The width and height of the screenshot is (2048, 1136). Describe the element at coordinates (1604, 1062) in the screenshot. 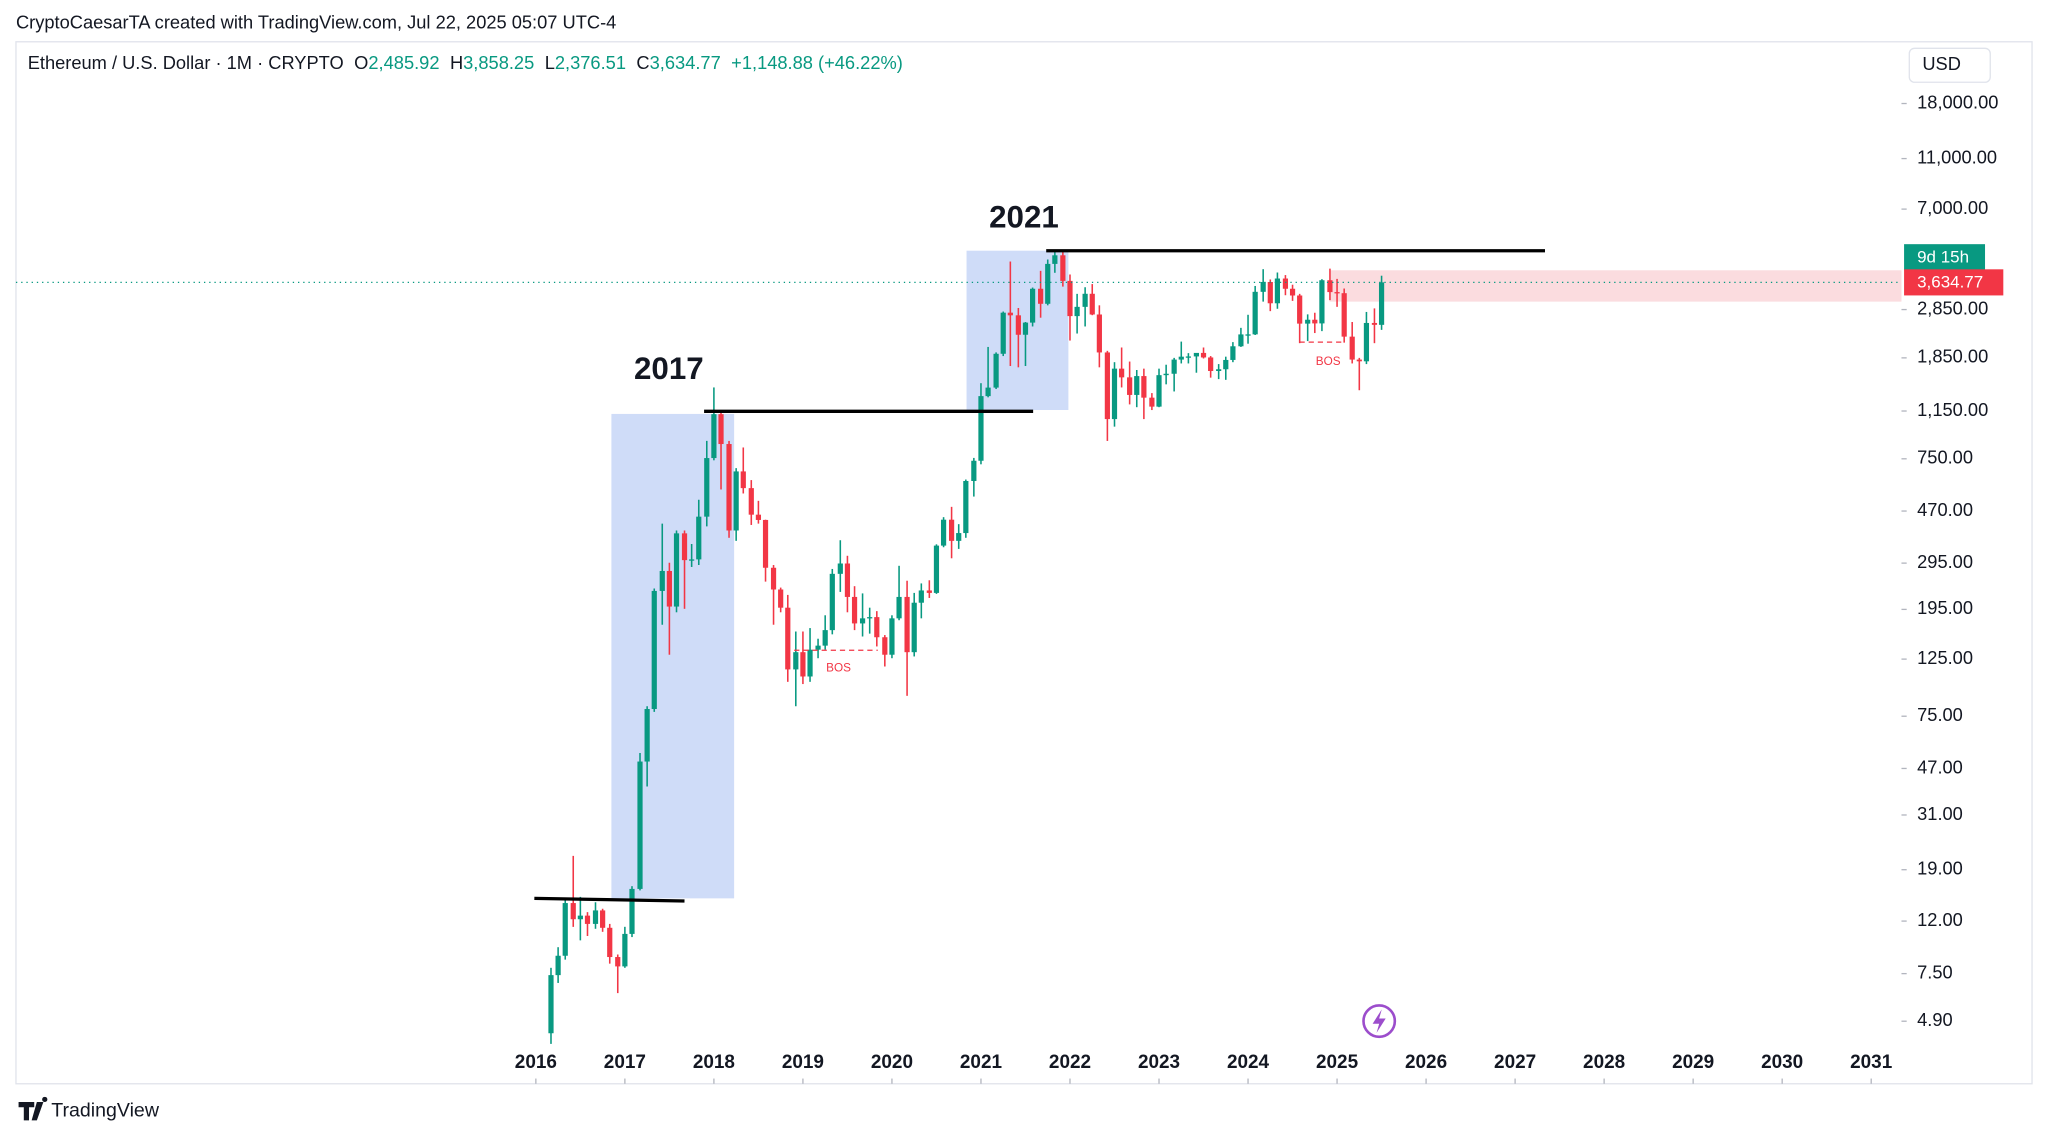

I see `x-tick-label: 2028` at that location.